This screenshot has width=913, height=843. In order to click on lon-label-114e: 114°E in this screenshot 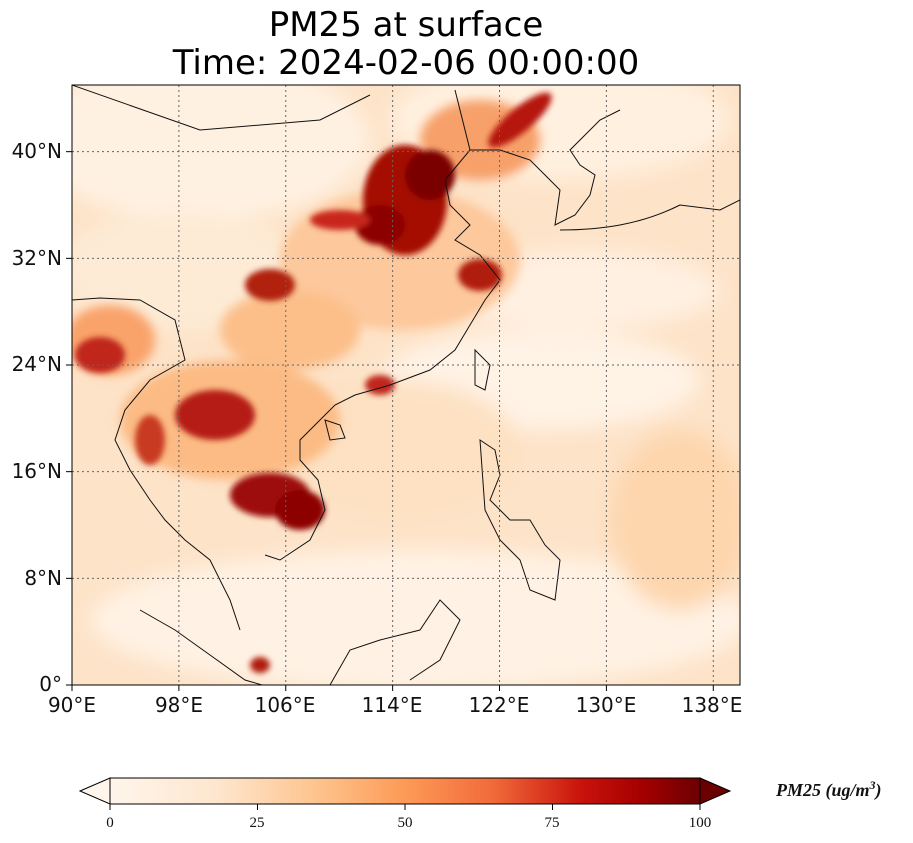, I will do `click(392, 705)`.